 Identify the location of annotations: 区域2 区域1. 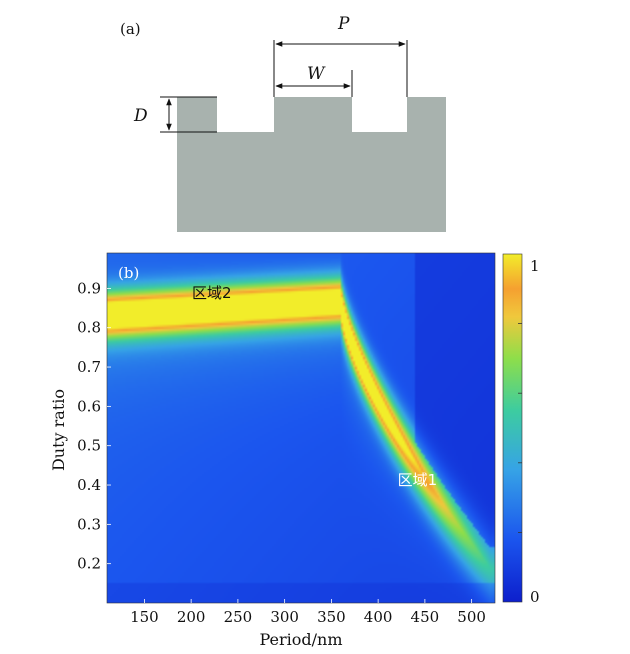
(314, 386).